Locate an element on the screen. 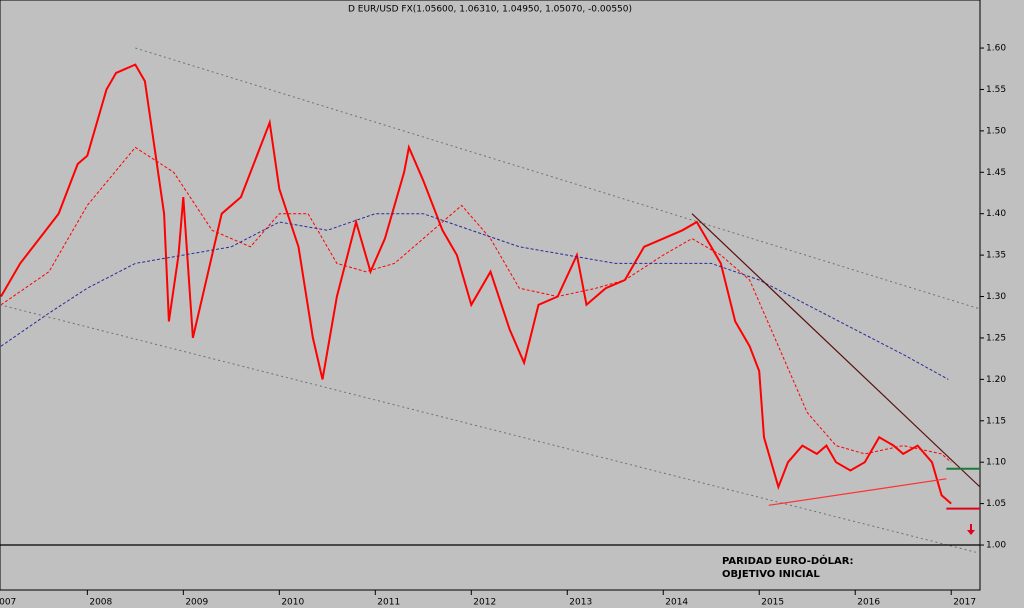 This screenshot has height=608, width=1024. x-tick-label: 2011 is located at coordinates (388, 603).